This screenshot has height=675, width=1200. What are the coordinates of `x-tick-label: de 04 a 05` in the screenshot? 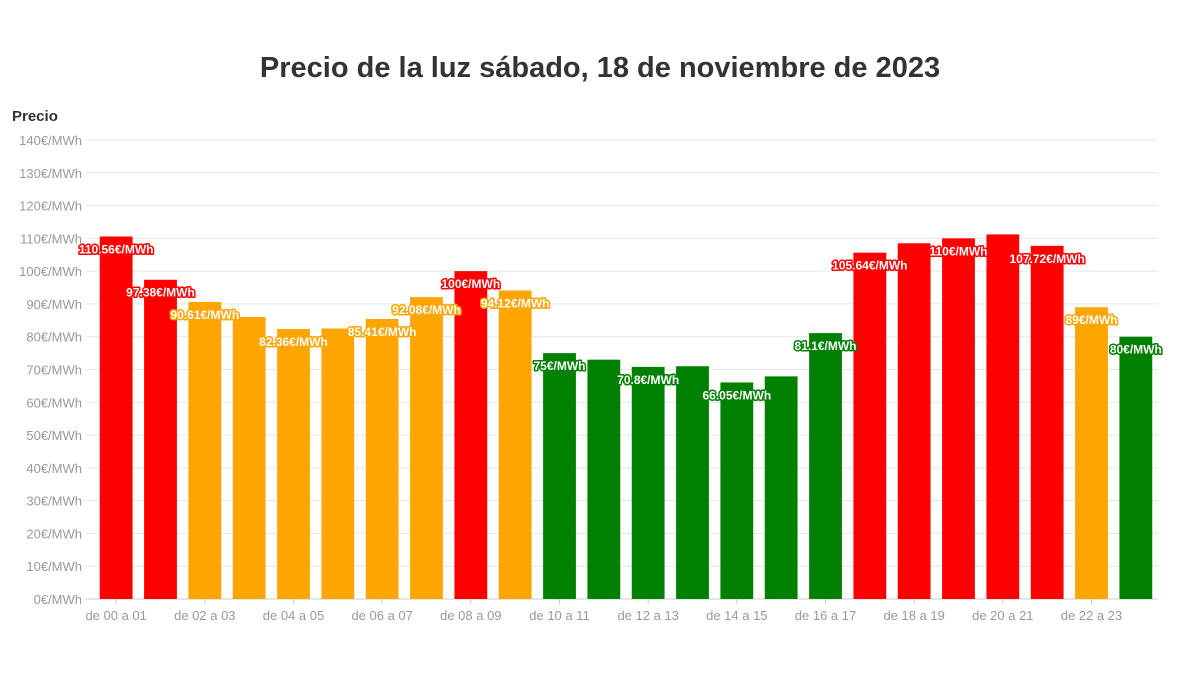 It's located at (293, 615).